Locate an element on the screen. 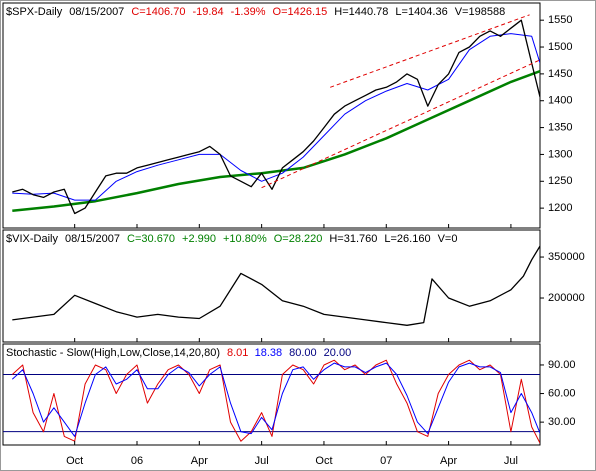  y-tick-label: 1450 is located at coordinates (560, 74).